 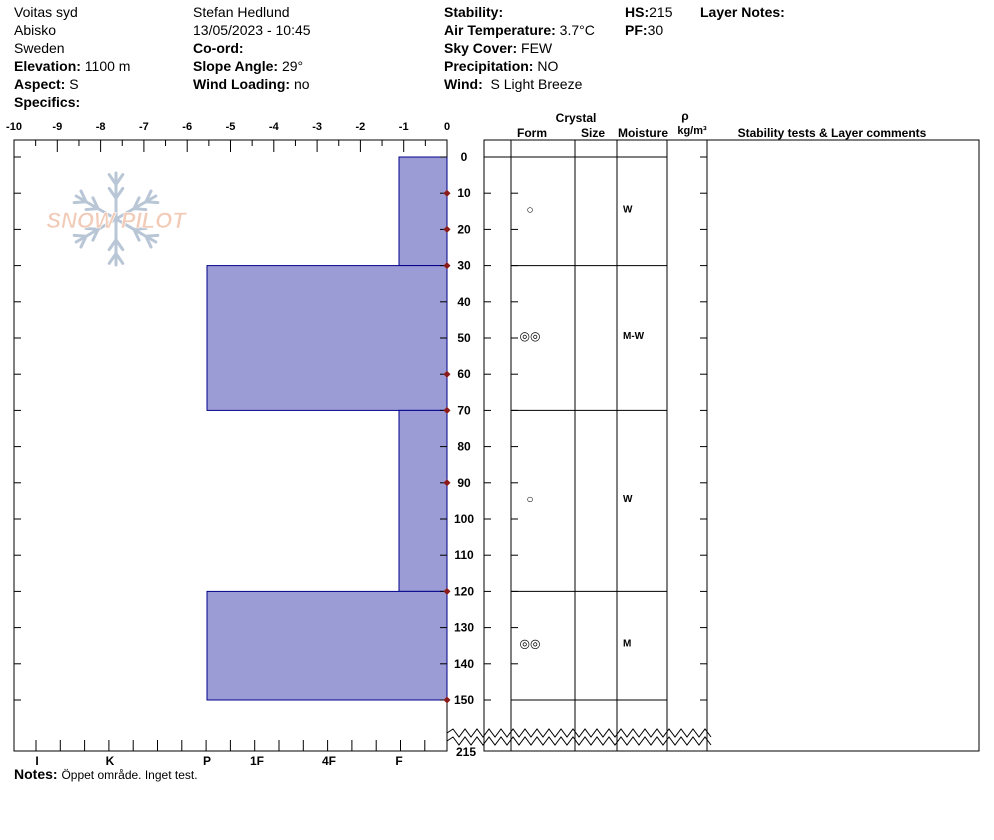 I want to click on depth-tick-label: 120, so click(x=464, y=591).